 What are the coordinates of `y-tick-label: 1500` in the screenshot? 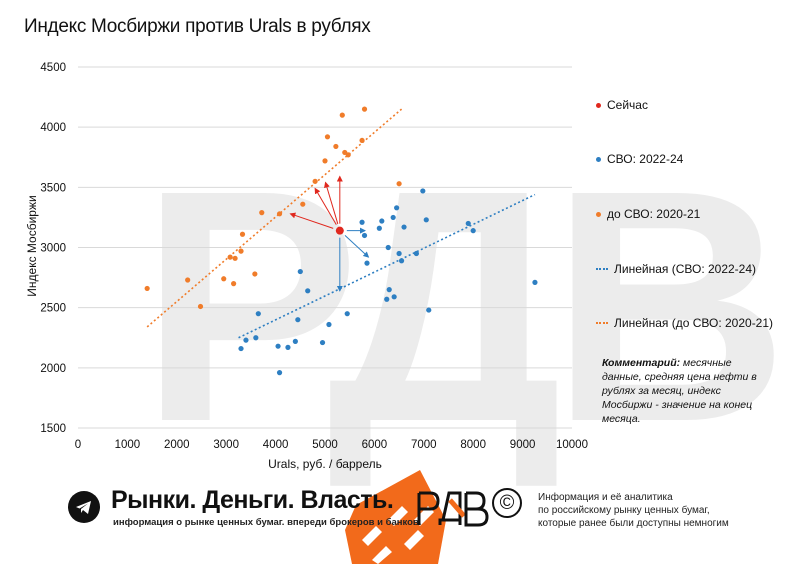 It's located at (53, 429).